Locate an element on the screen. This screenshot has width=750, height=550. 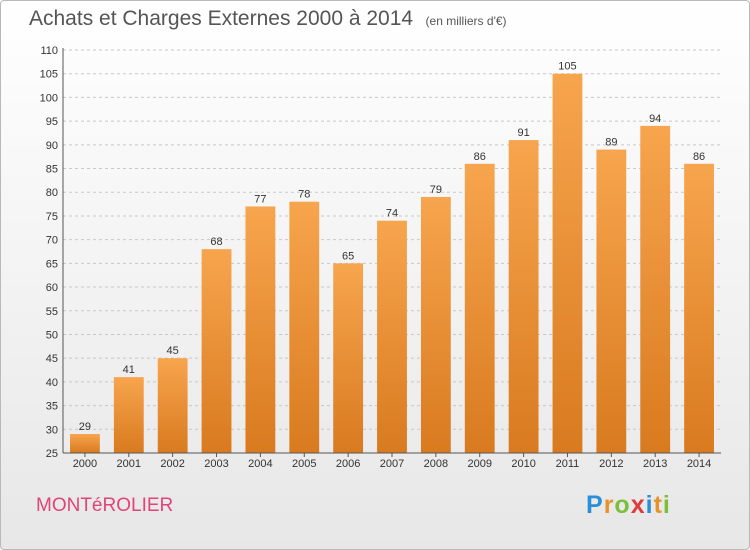
data-label: 29 is located at coordinates (85, 427).